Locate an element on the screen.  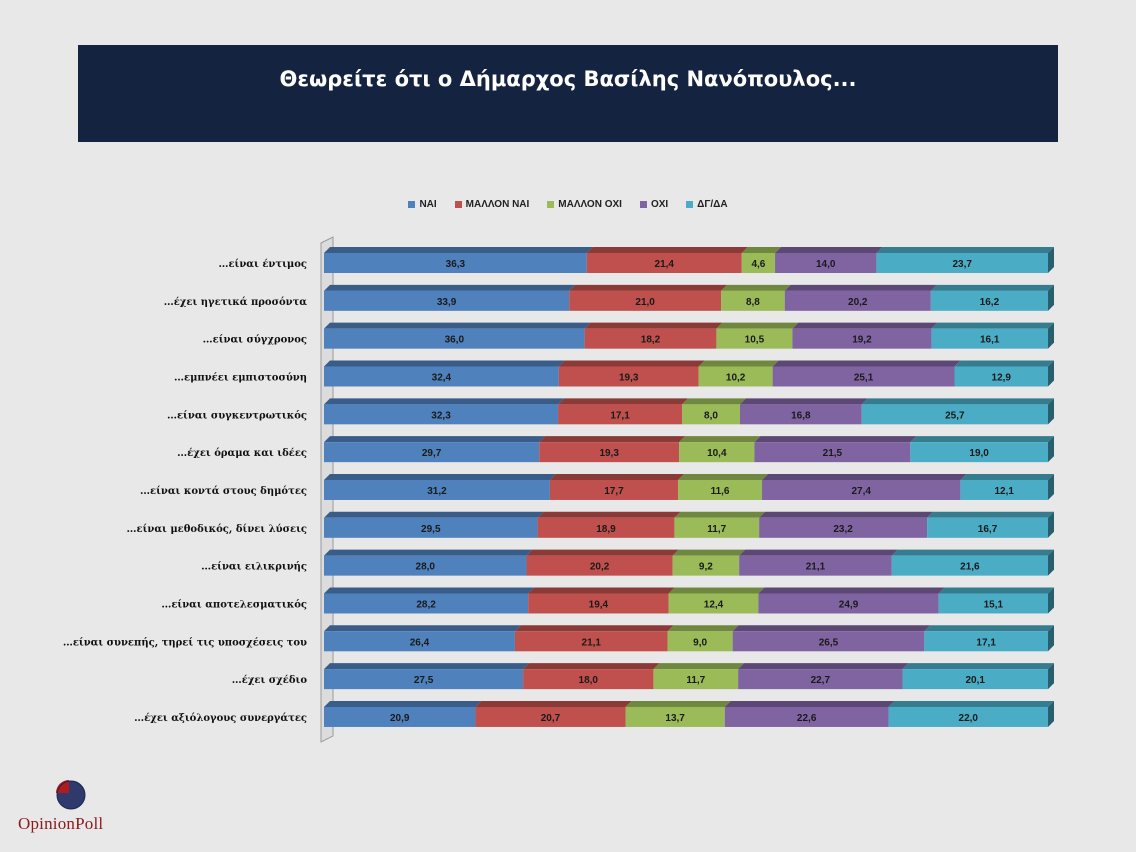
legend-item-1: ΜΑΛΛΟΝ ΝΑΙ is located at coordinates (492, 204).